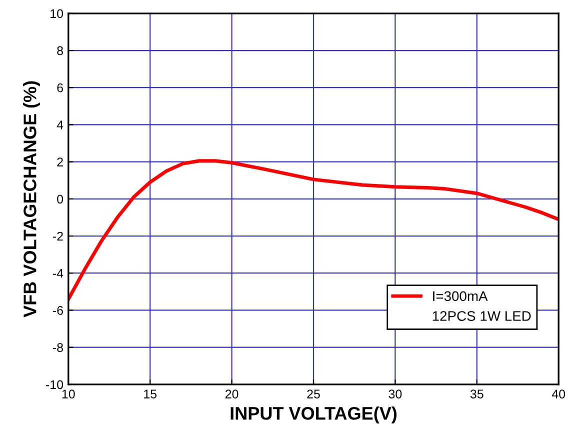 The image size is (570, 447). I want to click on y-tick-label: -2, so click(57, 236).